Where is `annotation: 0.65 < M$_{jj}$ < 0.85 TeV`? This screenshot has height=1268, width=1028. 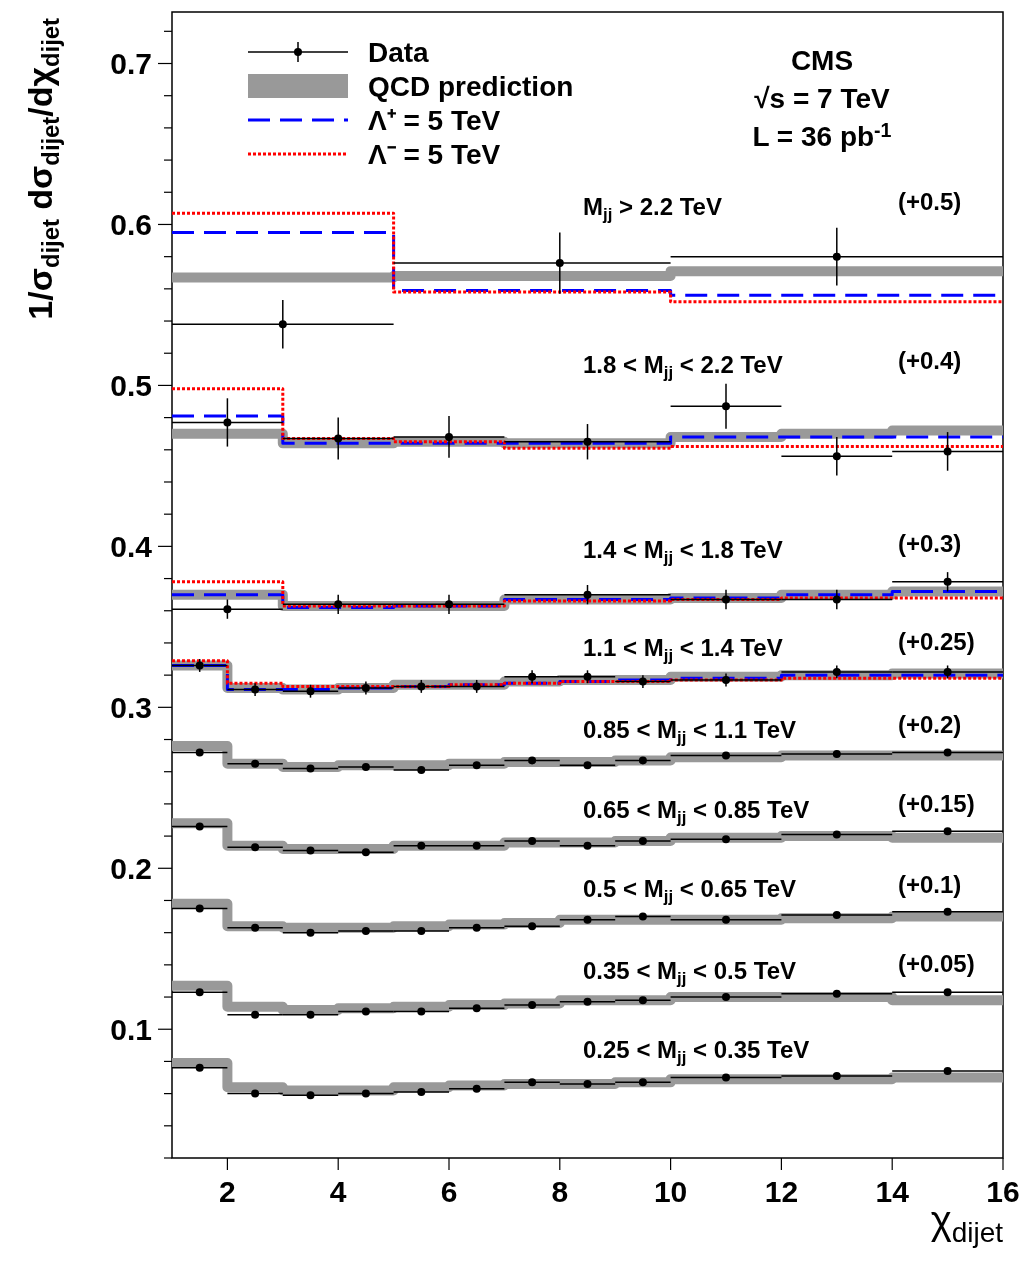
annotation: 0.65 < M$_{jj}$ < 0.85 TeV is located at coordinates (696, 812).